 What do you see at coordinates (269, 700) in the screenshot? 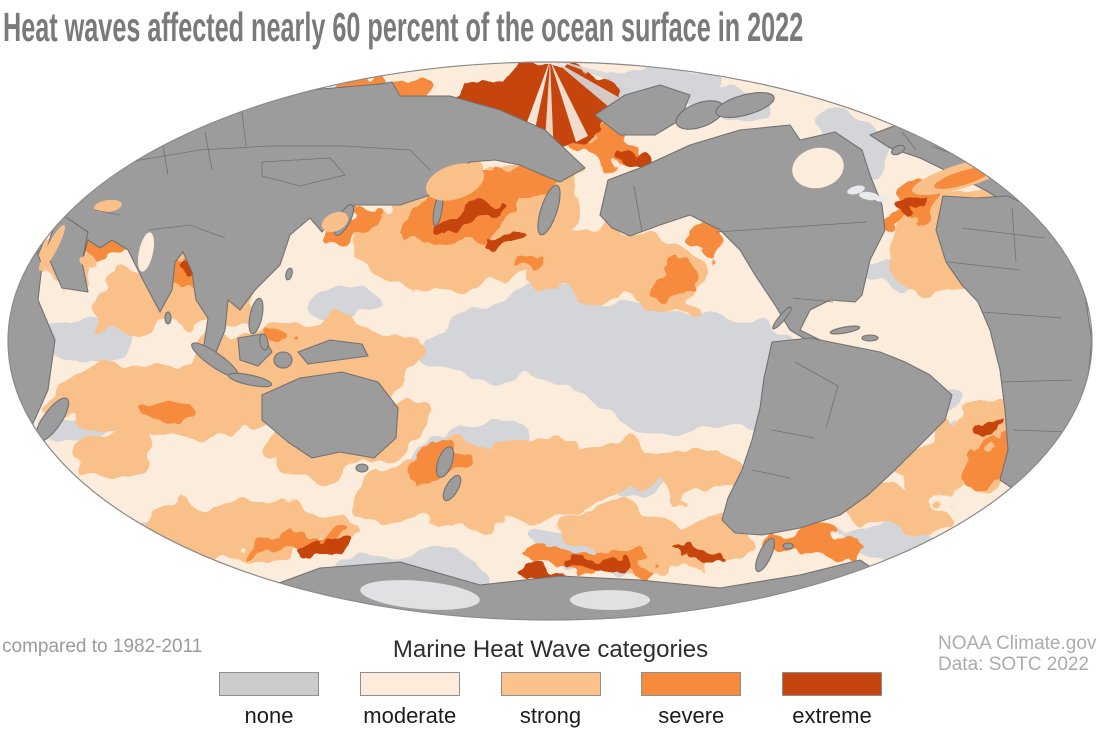
I see `legend-item-none: none` at bounding box center [269, 700].